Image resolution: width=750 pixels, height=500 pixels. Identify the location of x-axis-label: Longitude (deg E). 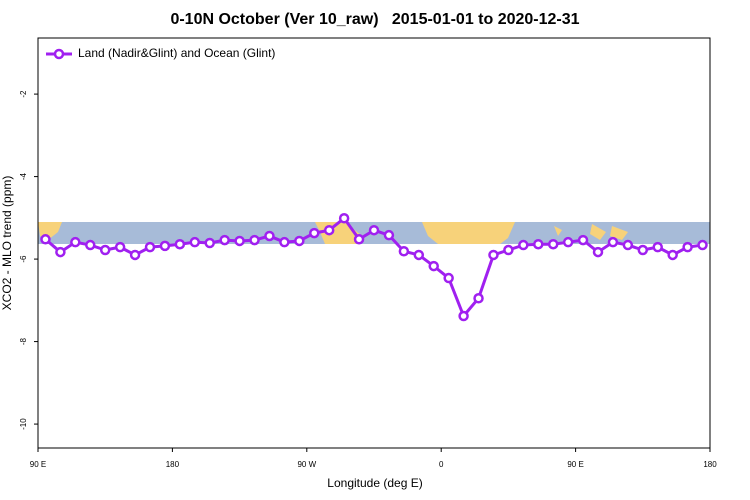
(374, 483).